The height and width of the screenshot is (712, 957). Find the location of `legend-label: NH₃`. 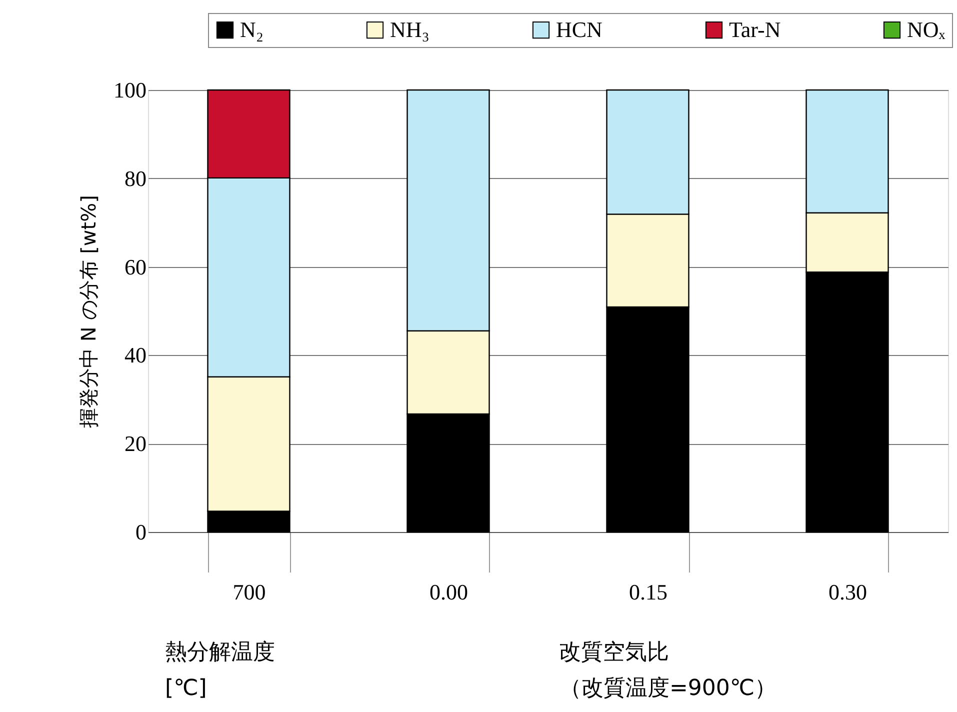

legend-label: NH₃ is located at coordinates (410, 29).